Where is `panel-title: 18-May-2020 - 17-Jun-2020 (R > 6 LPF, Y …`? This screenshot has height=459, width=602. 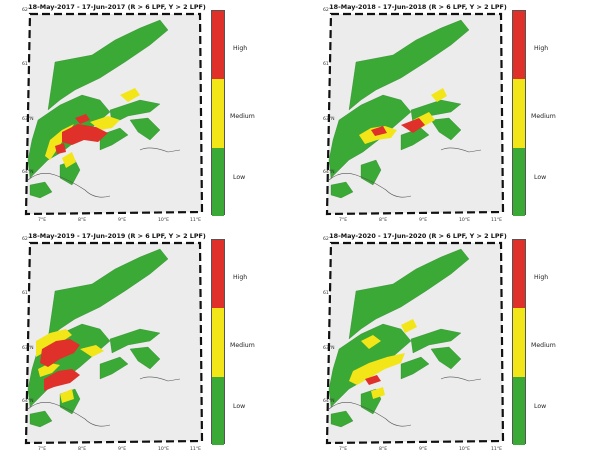 panel-title: 18-May-2020 - 17-Jun-2020 (R > 6 LPF, Y … is located at coordinates (418, 236).